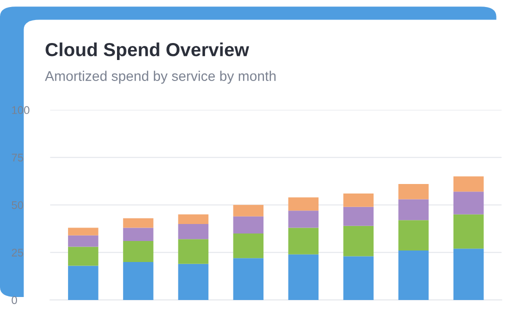 The width and height of the screenshot is (528, 330). Describe the element at coordinates (18, 252) in the screenshot. I see `y-tick-label: 25` at that location.